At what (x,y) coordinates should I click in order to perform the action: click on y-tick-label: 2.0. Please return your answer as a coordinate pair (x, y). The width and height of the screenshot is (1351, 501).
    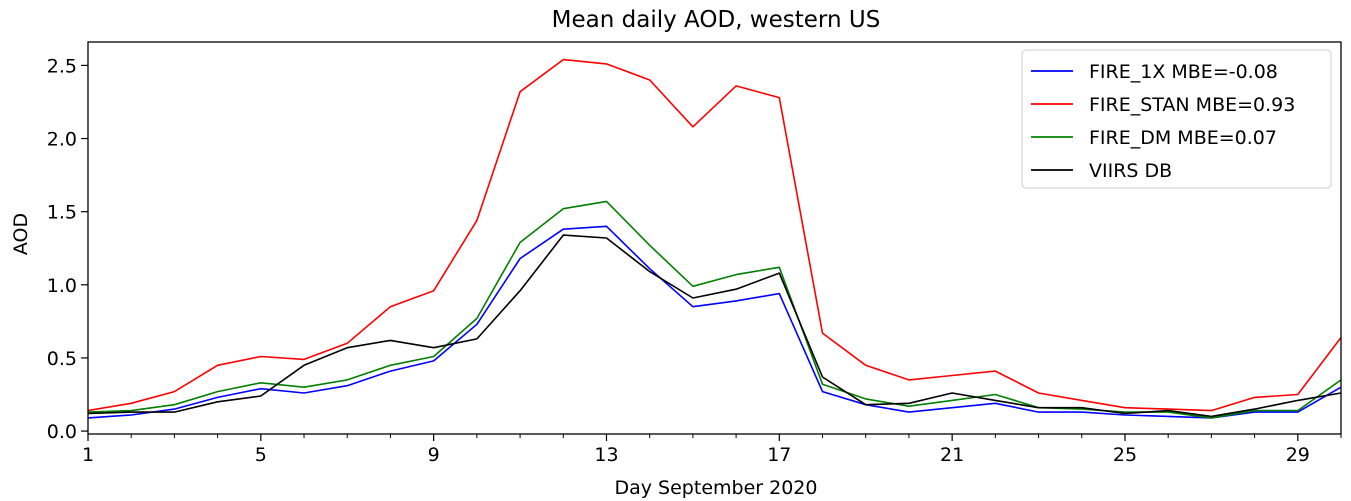
    Looking at the image, I should click on (62, 140).